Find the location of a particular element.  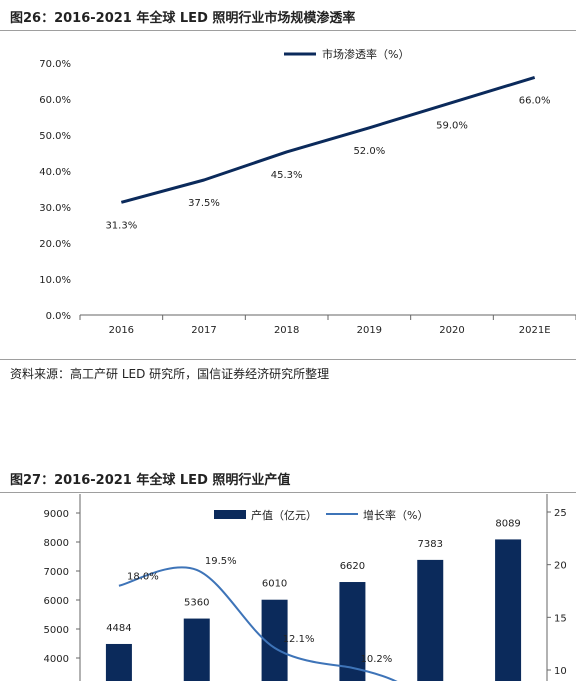

y2-tick-label: 20 is located at coordinates (560, 566).